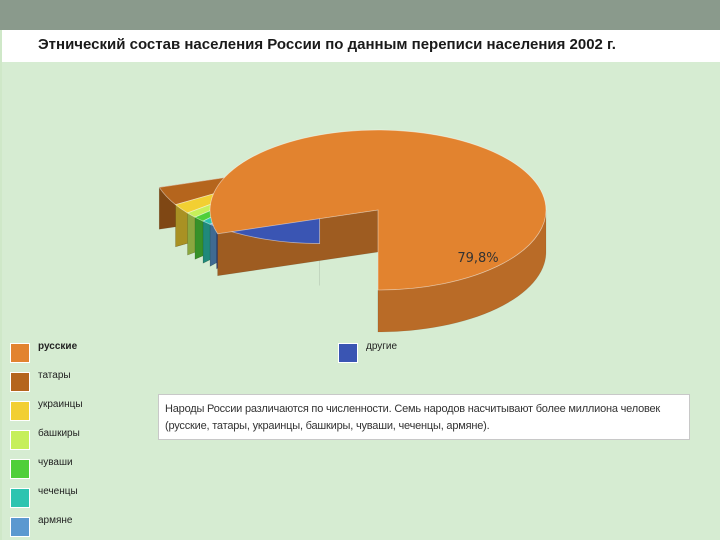 The image size is (720, 540). I want to click on legend-item: башкиры, so click(45, 439).